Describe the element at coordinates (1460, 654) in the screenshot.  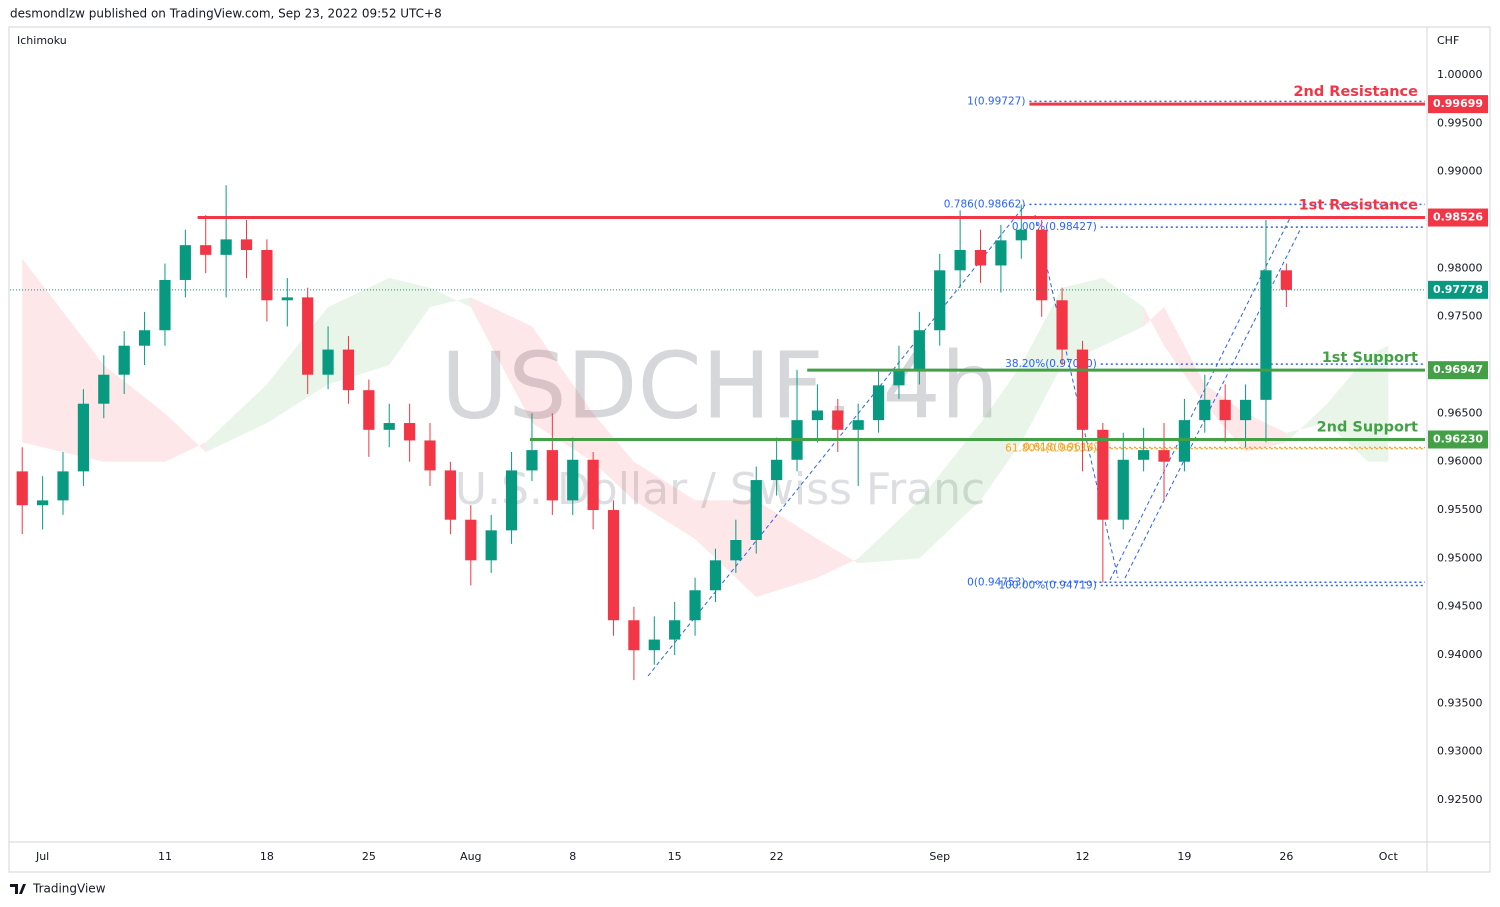
I see `y-tick-label: 0.94000` at that location.